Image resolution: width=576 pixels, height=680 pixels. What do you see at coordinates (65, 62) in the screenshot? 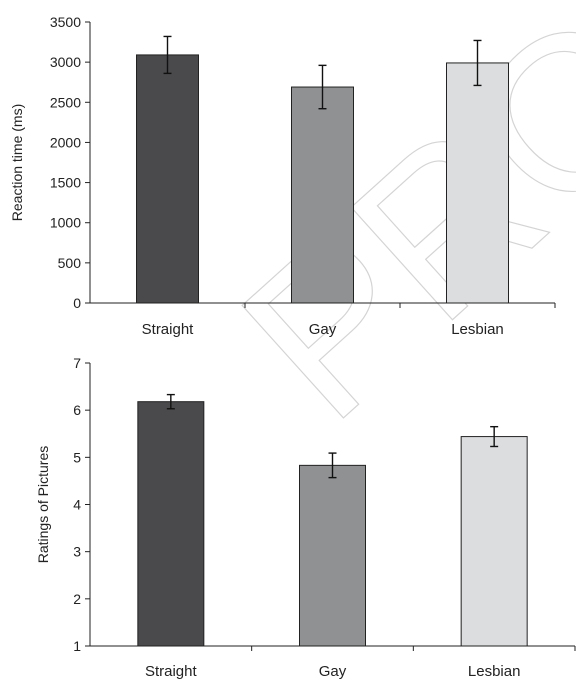
I see `y-tick-label: 3000` at bounding box center [65, 62].